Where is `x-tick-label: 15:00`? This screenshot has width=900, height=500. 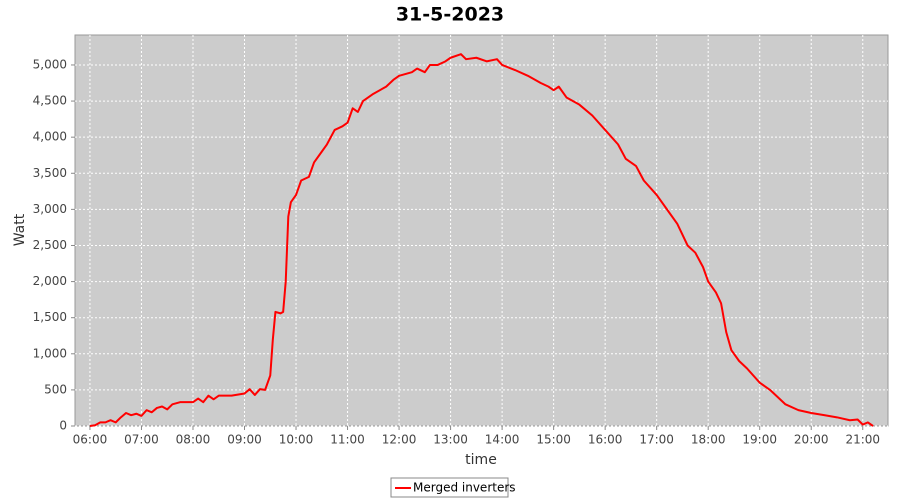
x-tick-label: 15:00 is located at coordinates (553, 440).